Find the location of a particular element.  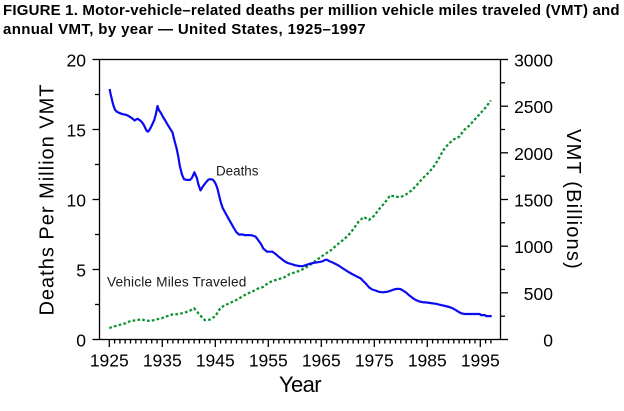

svg-text: 1935 is located at coordinates (162, 361).